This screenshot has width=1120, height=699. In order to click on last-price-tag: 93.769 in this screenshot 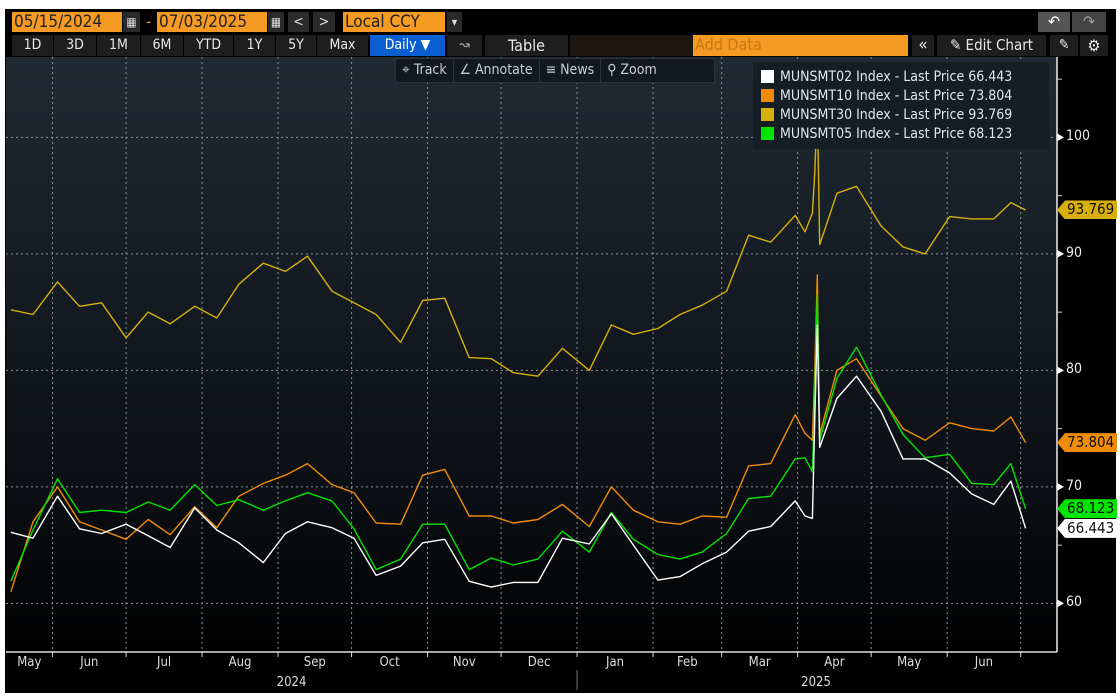, I will do `click(1087, 210)`.